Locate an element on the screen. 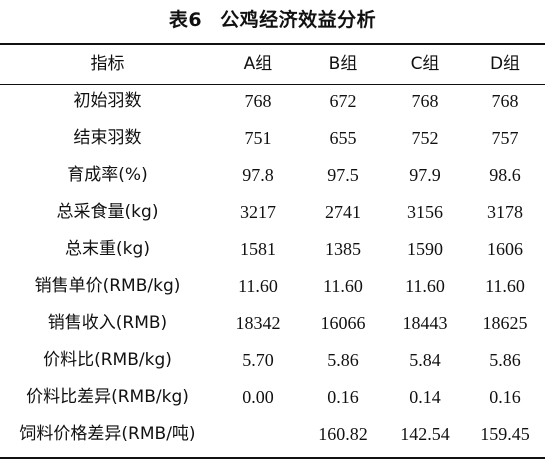 This screenshot has height=464, width=545. table-row: 销售收入(RMB) 18342 16066 18443 18625 is located at coordinates (272, 323).